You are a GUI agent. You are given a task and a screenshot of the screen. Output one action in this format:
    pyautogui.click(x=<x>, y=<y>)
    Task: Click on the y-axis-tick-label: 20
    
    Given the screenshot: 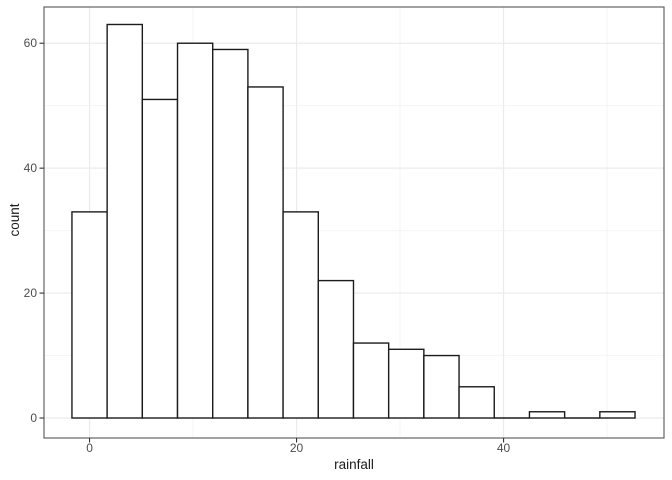 What is the action you would take?
    pyautogui.click(x=30, y=293)
    